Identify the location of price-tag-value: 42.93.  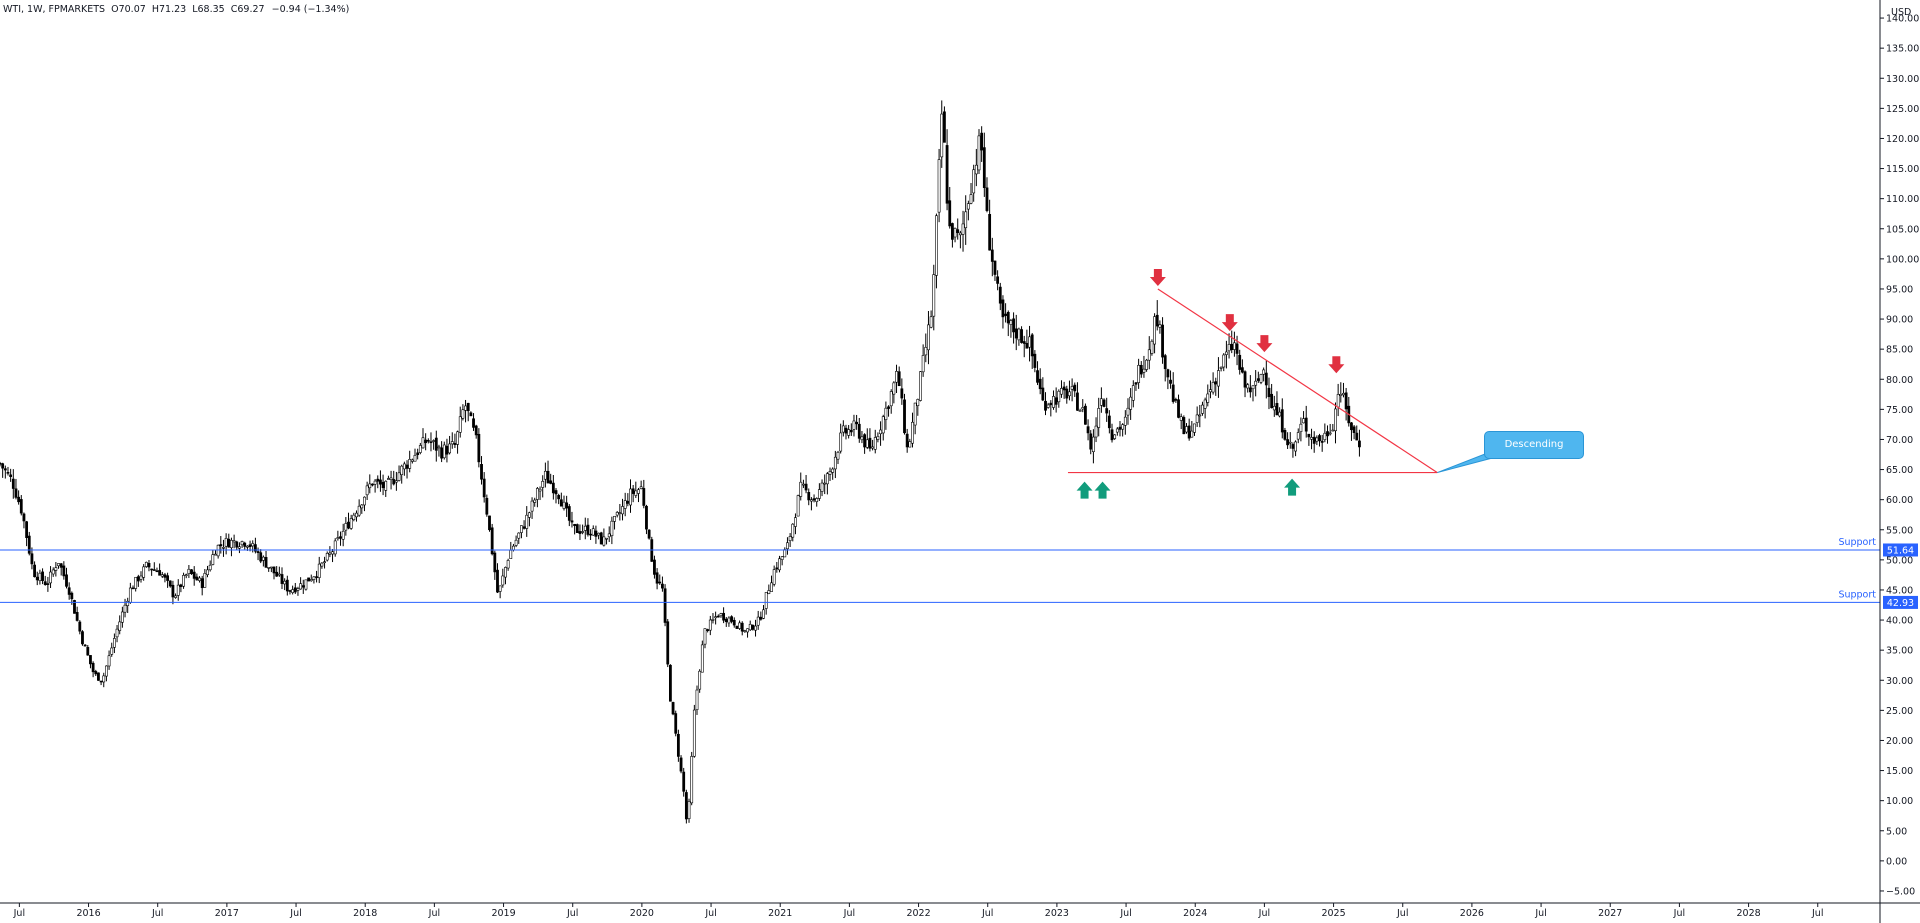
(1900, 603).